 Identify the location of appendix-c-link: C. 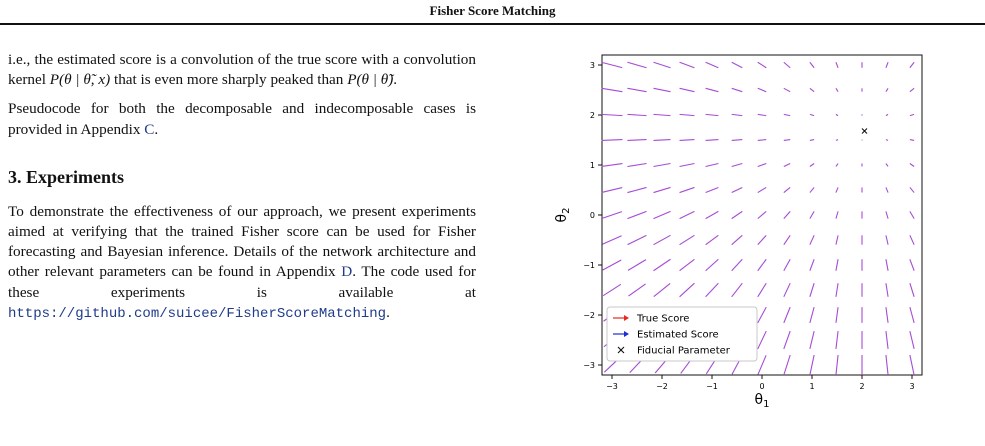
(149, 129).